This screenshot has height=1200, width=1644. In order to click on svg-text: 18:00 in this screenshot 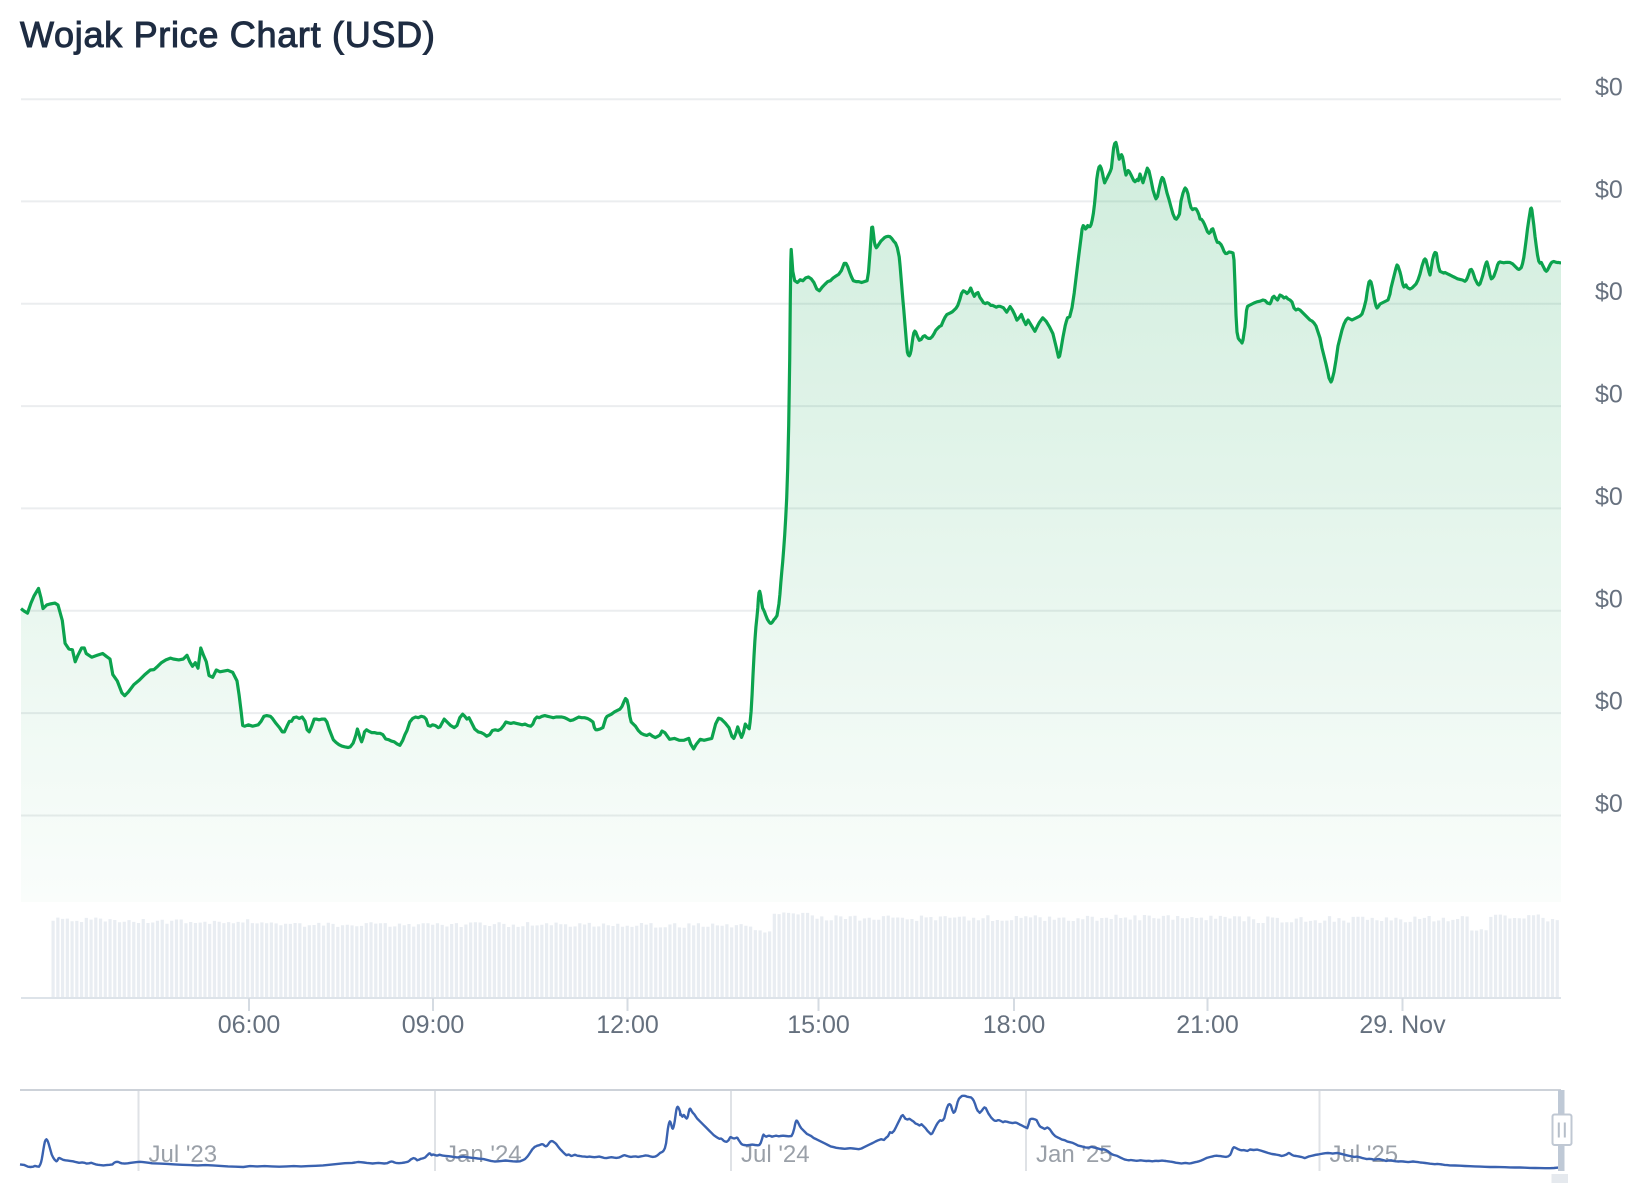, I will do `click(1014, 1025)`.